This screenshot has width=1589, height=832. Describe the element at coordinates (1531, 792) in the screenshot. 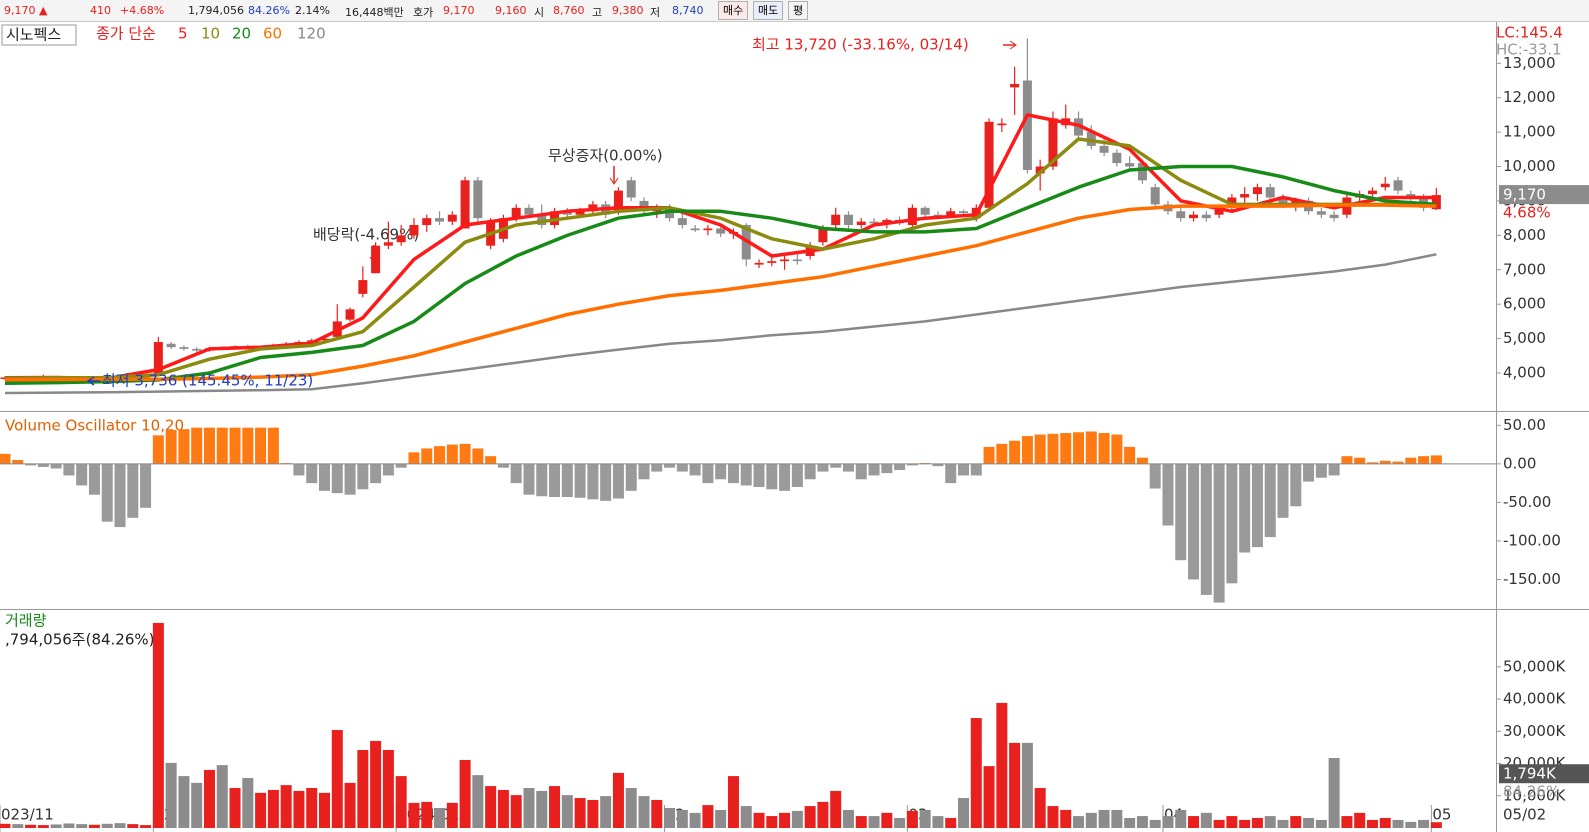

I see `volume-ratio: 84.26%` at that location.